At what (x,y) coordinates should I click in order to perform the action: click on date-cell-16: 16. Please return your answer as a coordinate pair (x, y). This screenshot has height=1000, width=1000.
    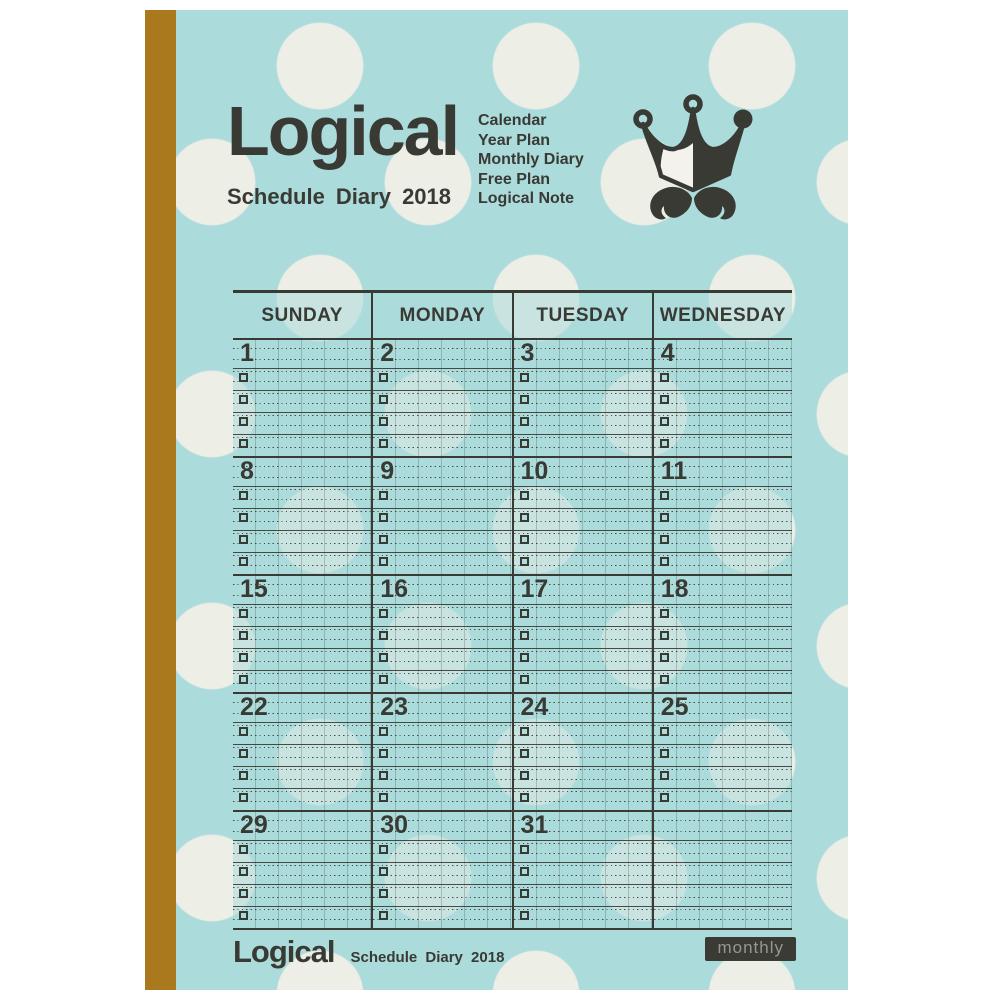
    Looking at the image, I should click on (441, 633).